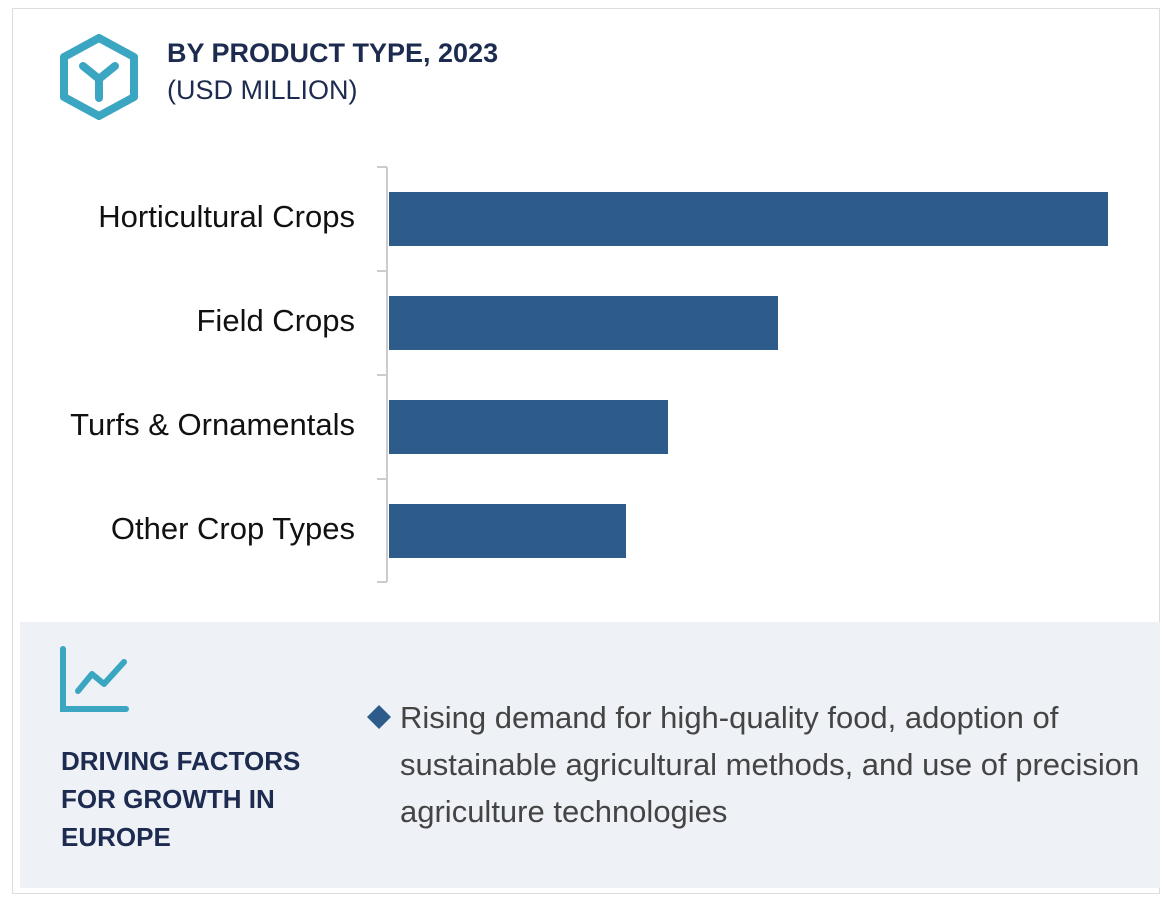 The image size is (1170, 898). I want to click on drivers-heading: DRIVING FACTORS FOR GROWTH IN EUROPE, so click(181, 799).